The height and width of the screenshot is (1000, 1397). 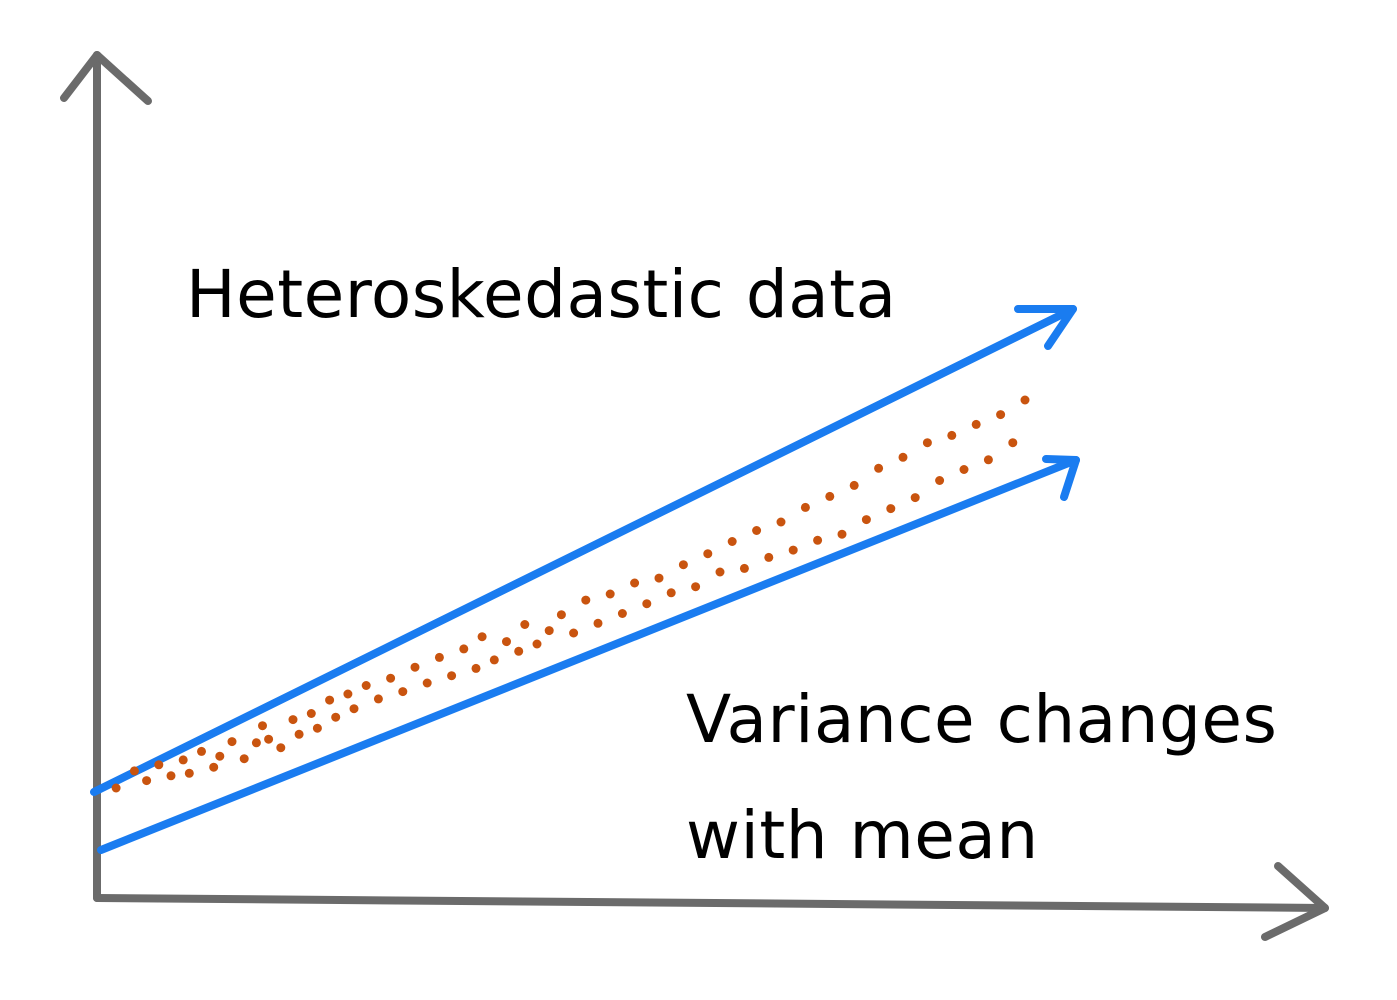 I want to click on caption-line-1: Variance changes, so click(x=982, y=719).